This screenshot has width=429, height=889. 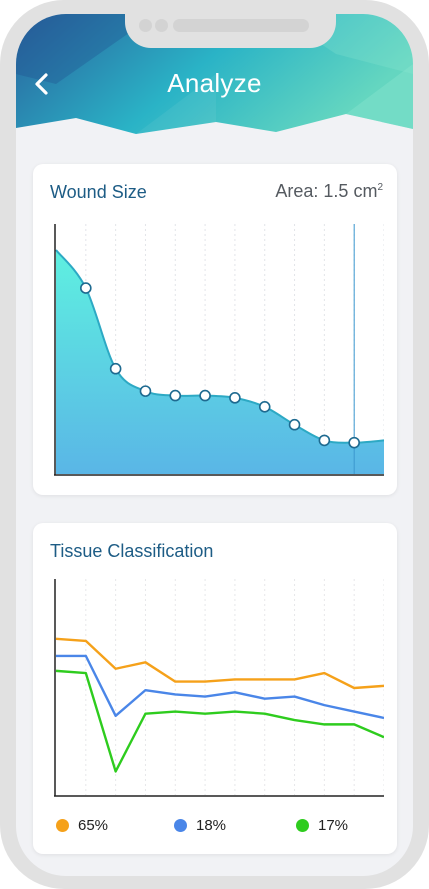 I want to click on orange-dot-icon, so click(x=62, y=825).